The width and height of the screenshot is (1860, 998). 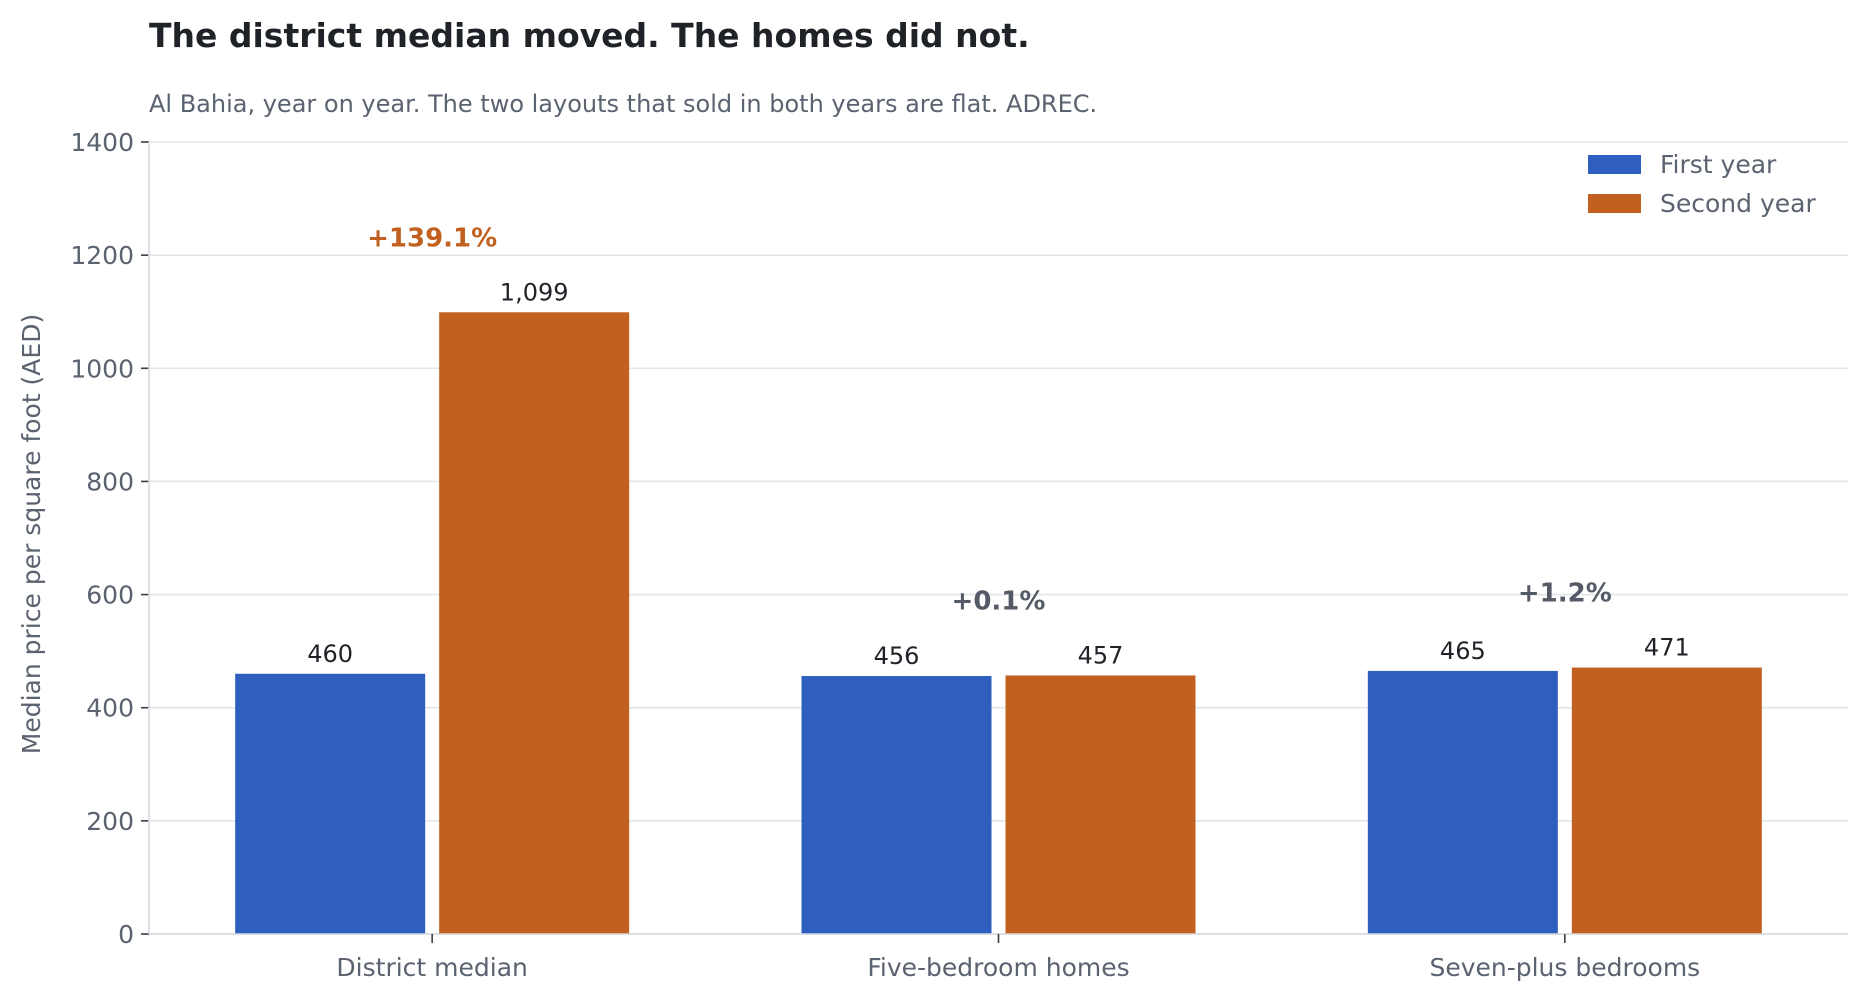 I want to click on y-tick-label: 1200, so click(x=102, y=255).